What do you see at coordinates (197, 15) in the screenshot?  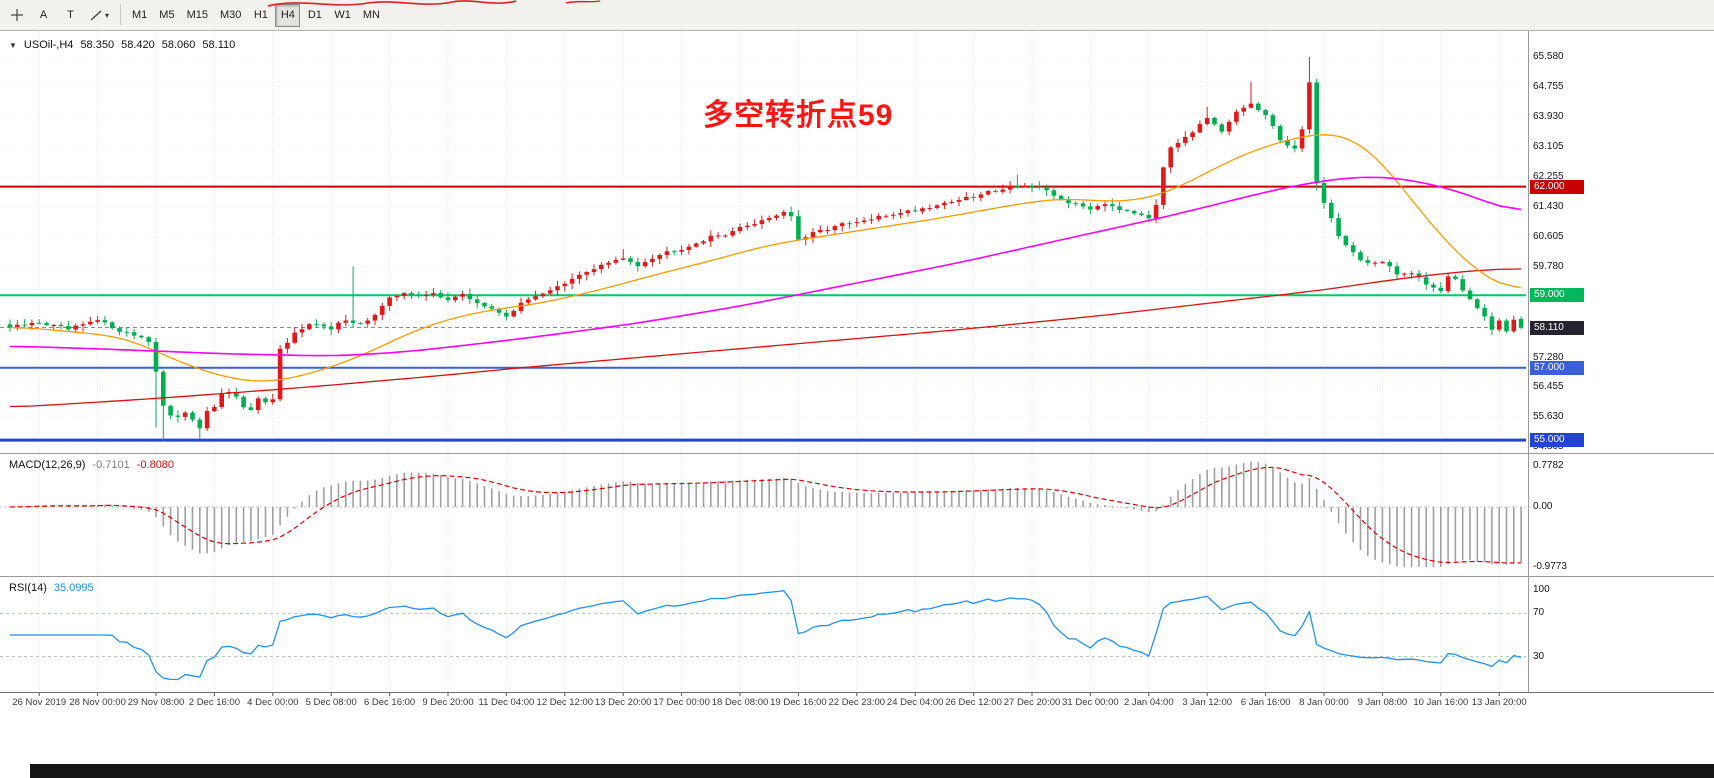 I see `timeframe-m15-button: M15` at bounding box center [197, 15].